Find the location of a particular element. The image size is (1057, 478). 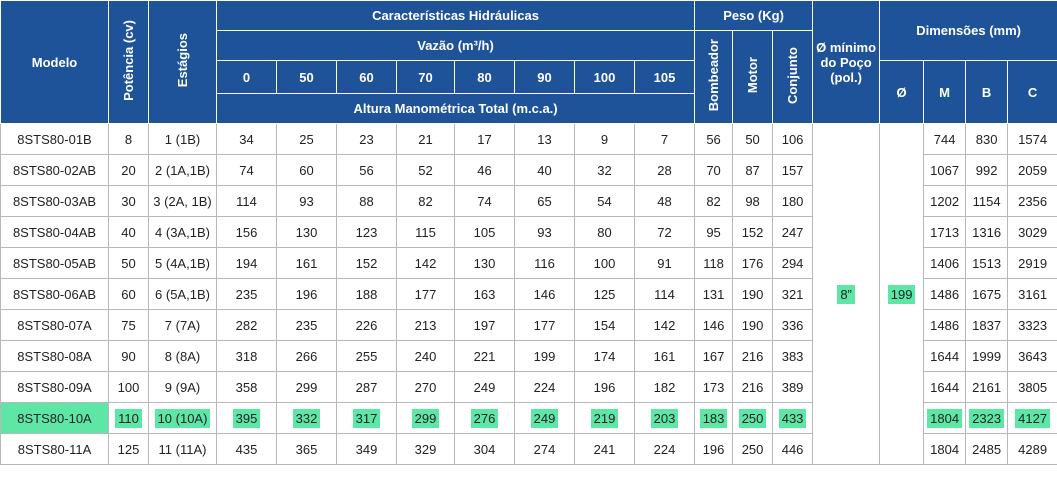

cell-c-value: 3161 is located at coordinates (1033, 294).